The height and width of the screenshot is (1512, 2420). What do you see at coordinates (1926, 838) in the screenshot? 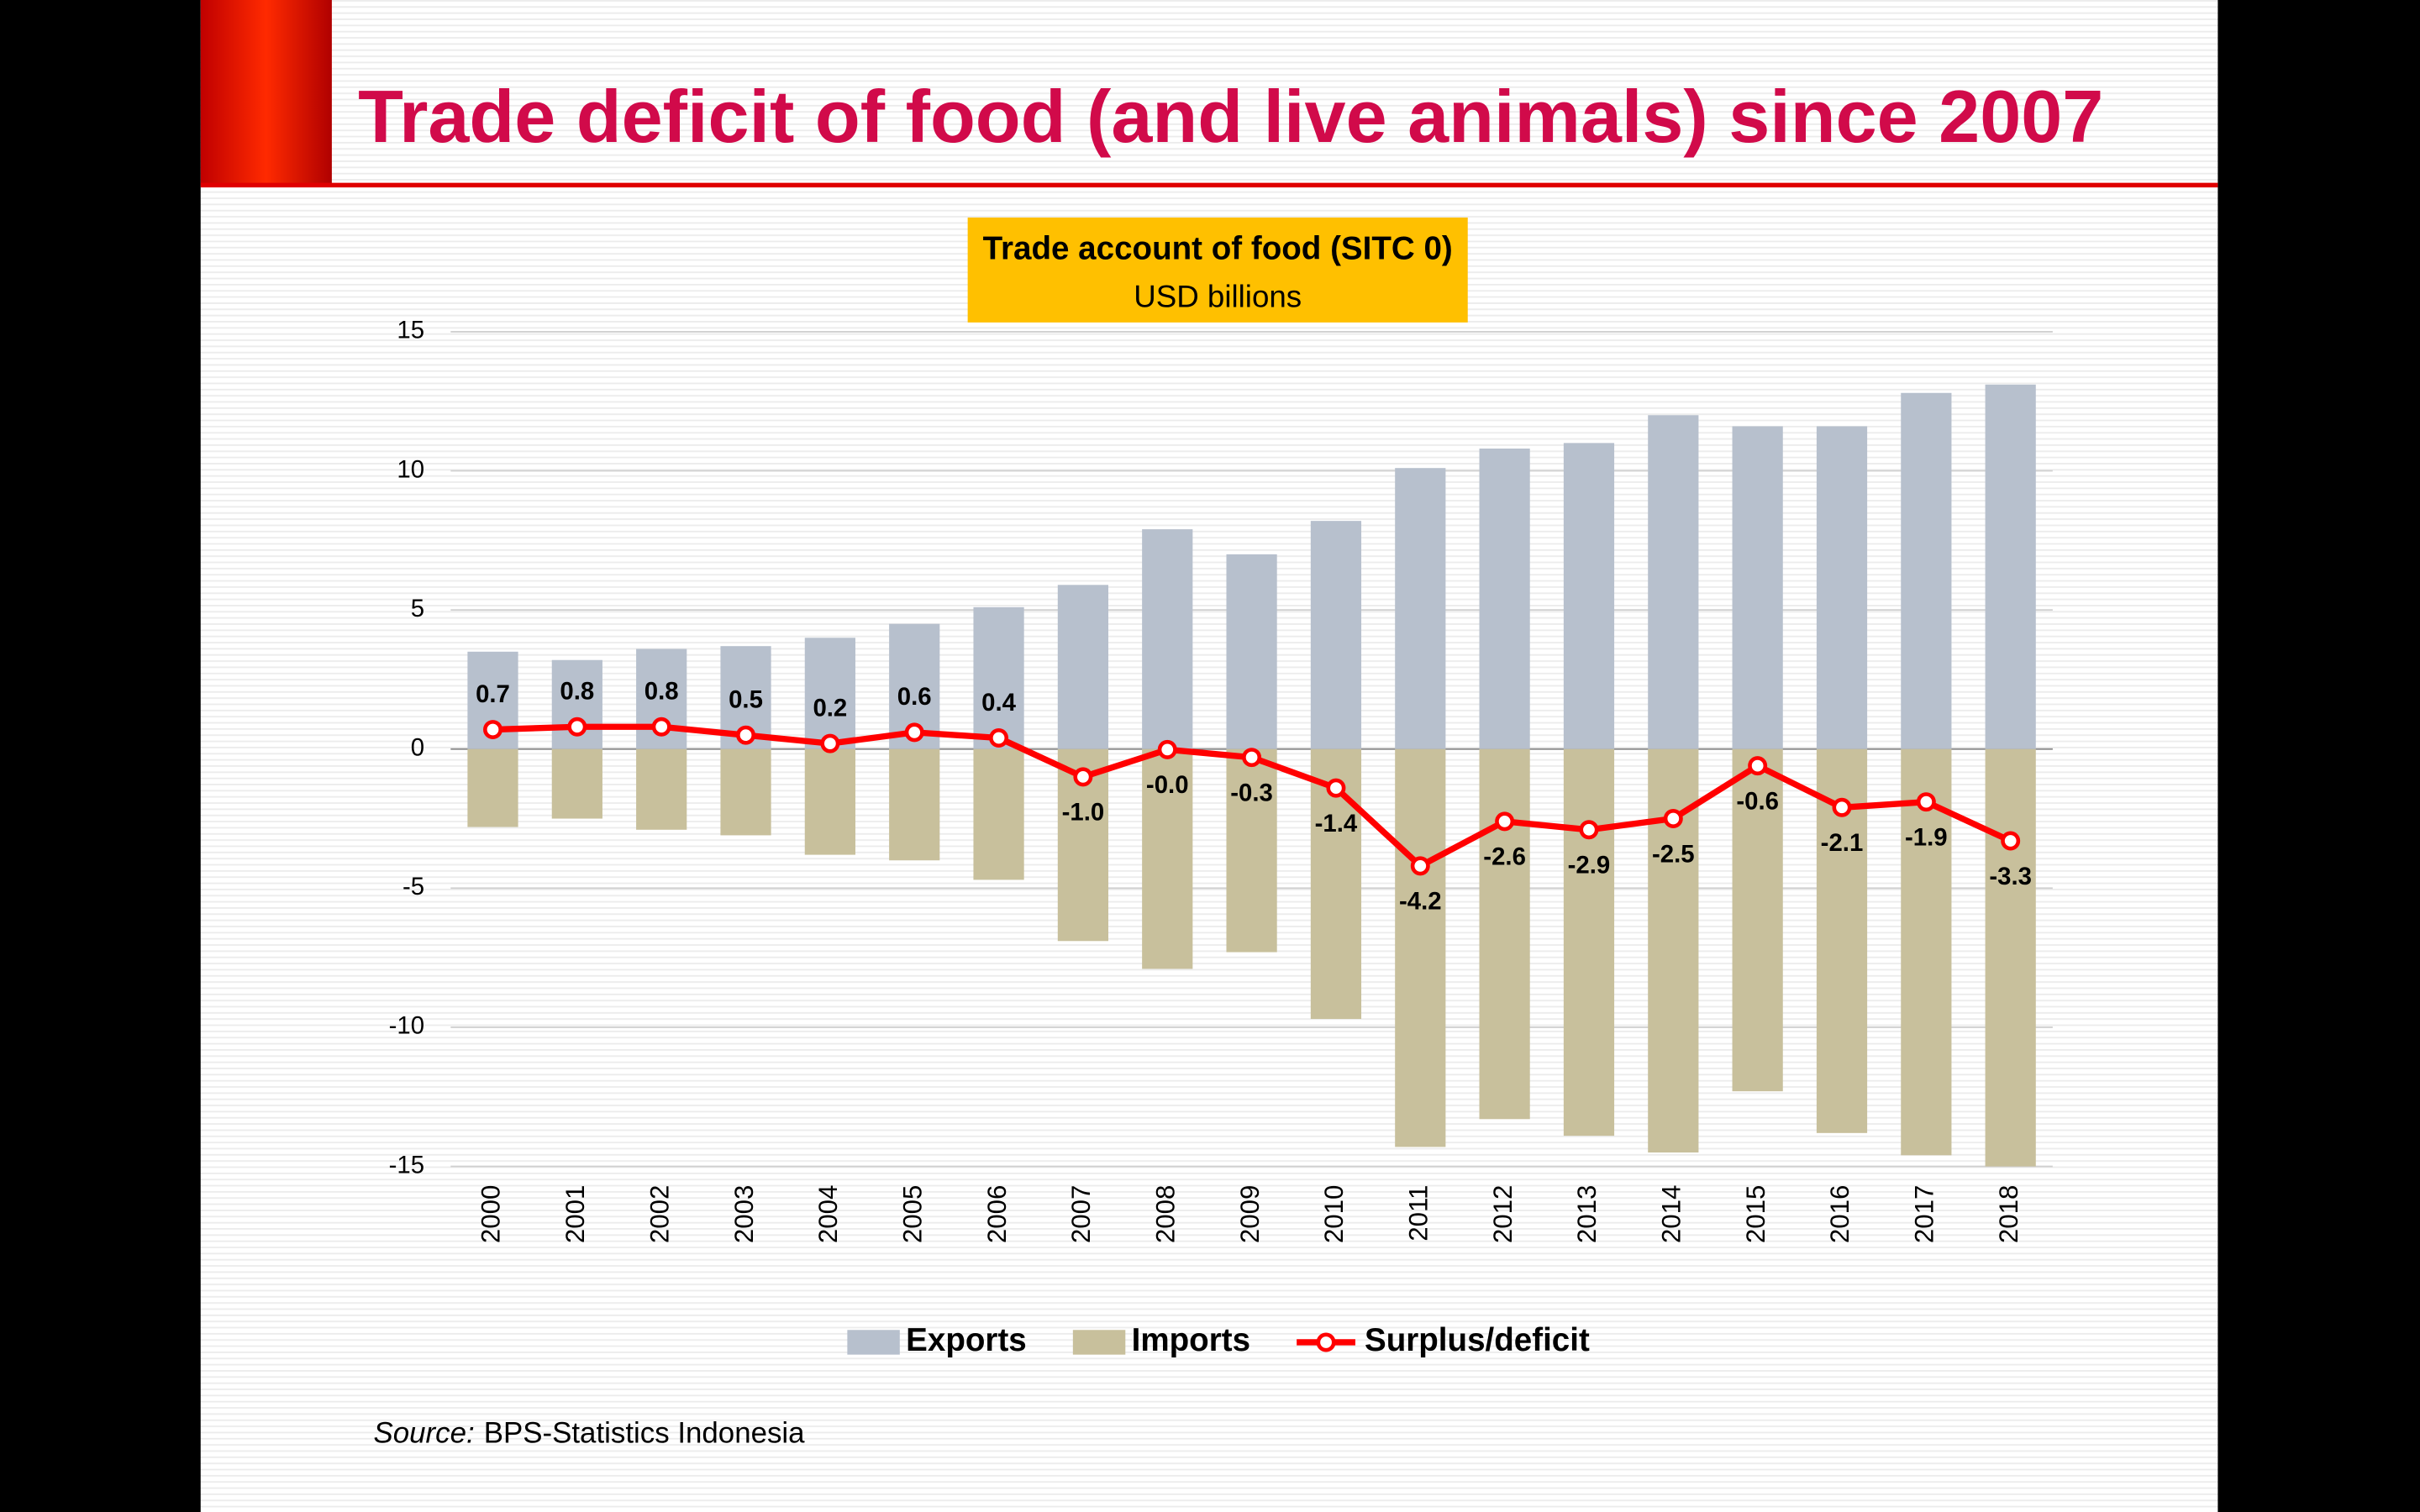
I see `data-label: -1.9` at bounding box center [1926, 838].